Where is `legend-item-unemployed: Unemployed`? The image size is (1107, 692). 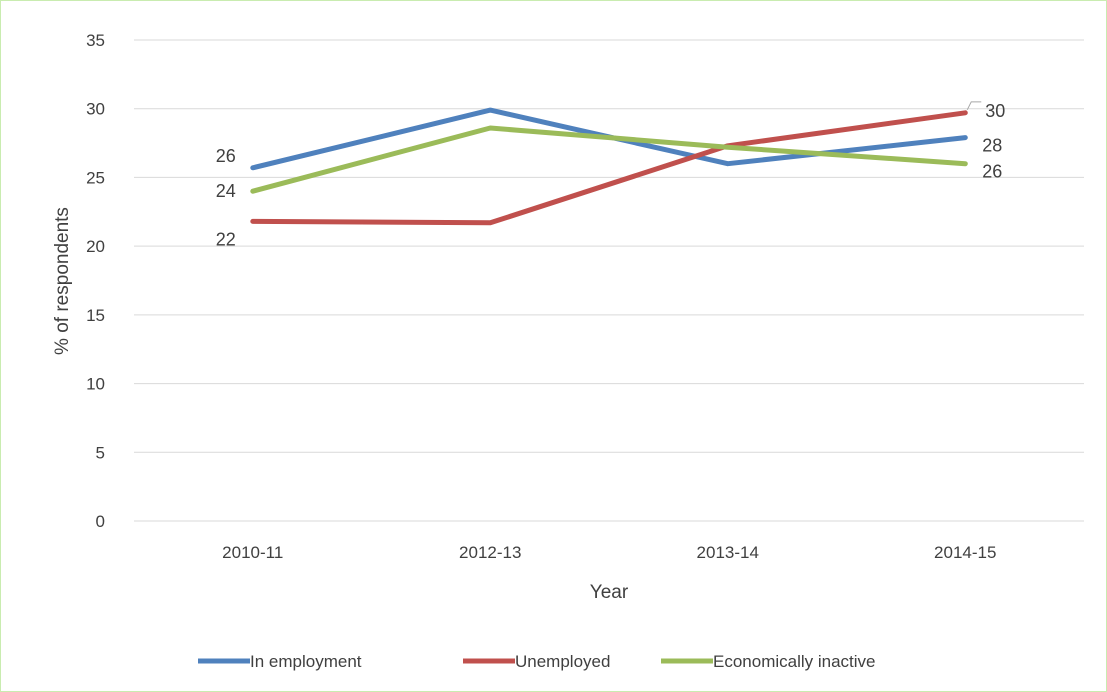
legend-item-unemployed: Unemployed is located at coordinates (536, 661).